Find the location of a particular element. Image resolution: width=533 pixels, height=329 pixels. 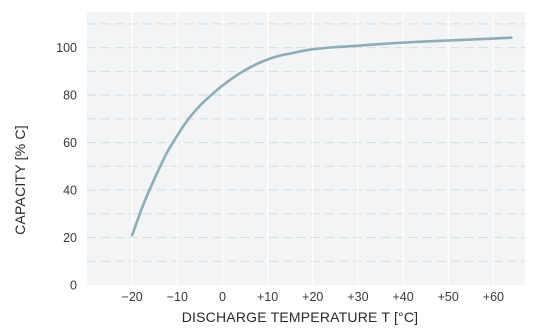

y-tick-label: 80 is located at coordinates (70, 96).